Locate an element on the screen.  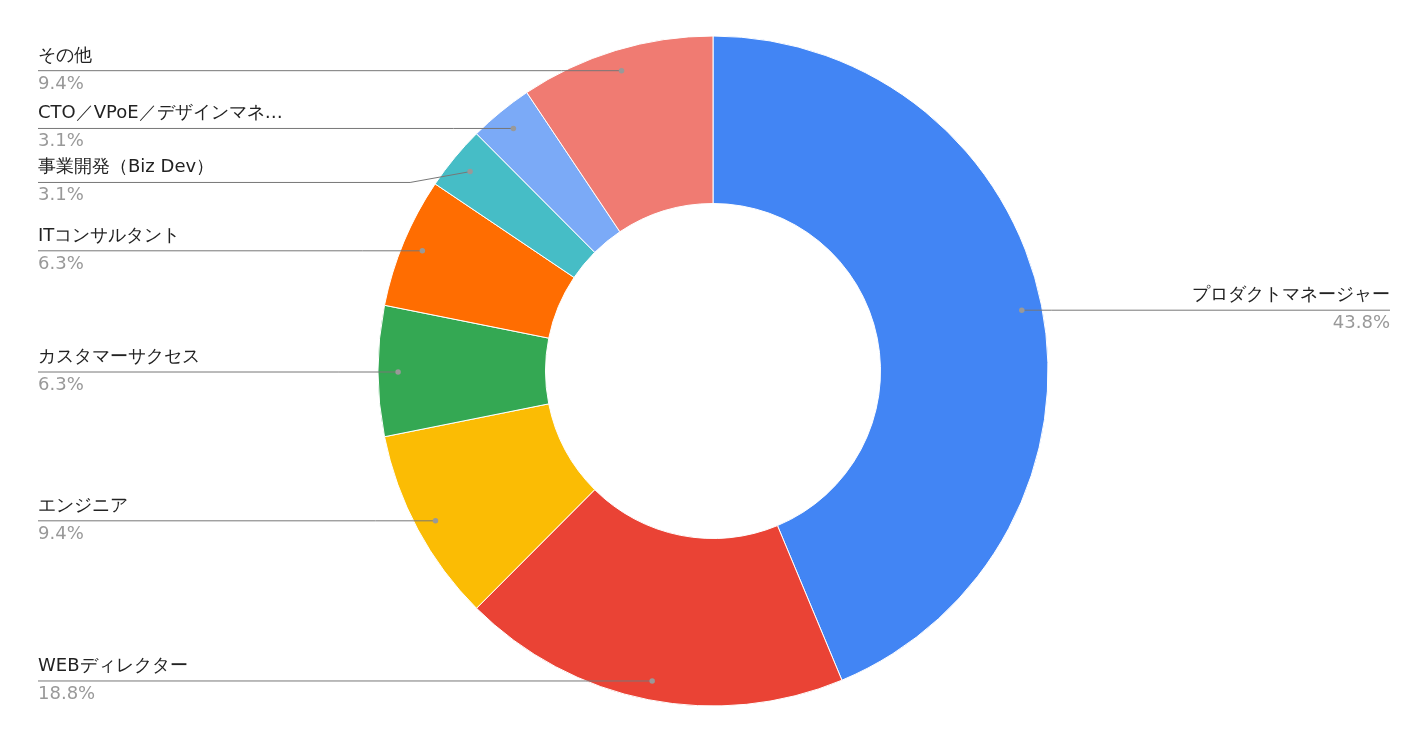
slice-label: WEBディレクター is located at coordinates (113, 664).